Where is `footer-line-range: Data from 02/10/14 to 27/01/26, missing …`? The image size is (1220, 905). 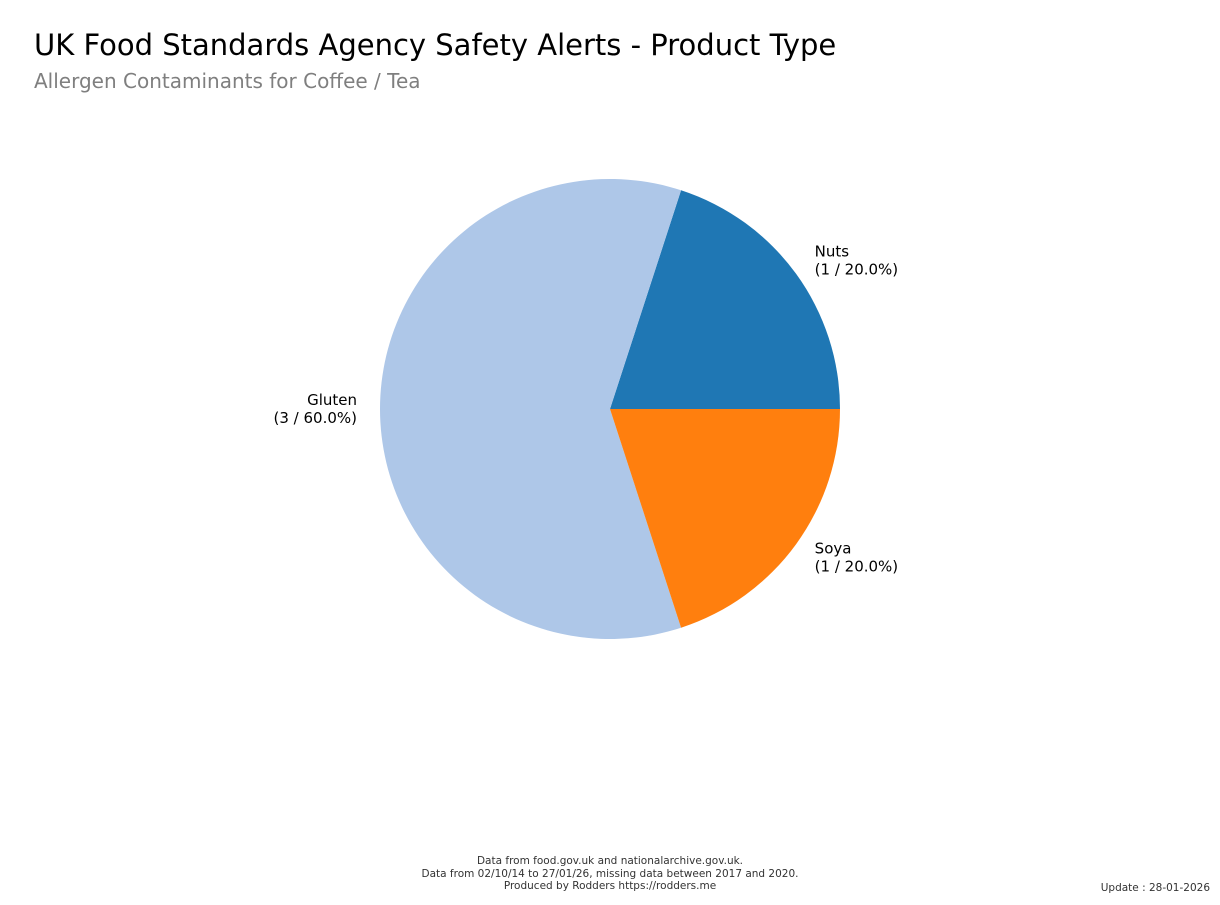
footer-line-range: Data from 02/10/14 to 27/01/26, missing … is located at coordinates (610, 873).